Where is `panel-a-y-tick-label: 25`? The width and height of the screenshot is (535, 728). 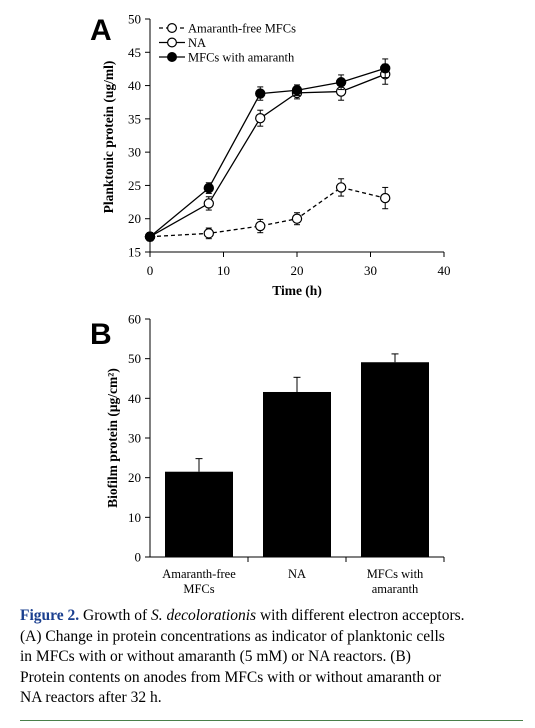 panel-a-y-tick-label: 25 is located at coordinates (134, 185).